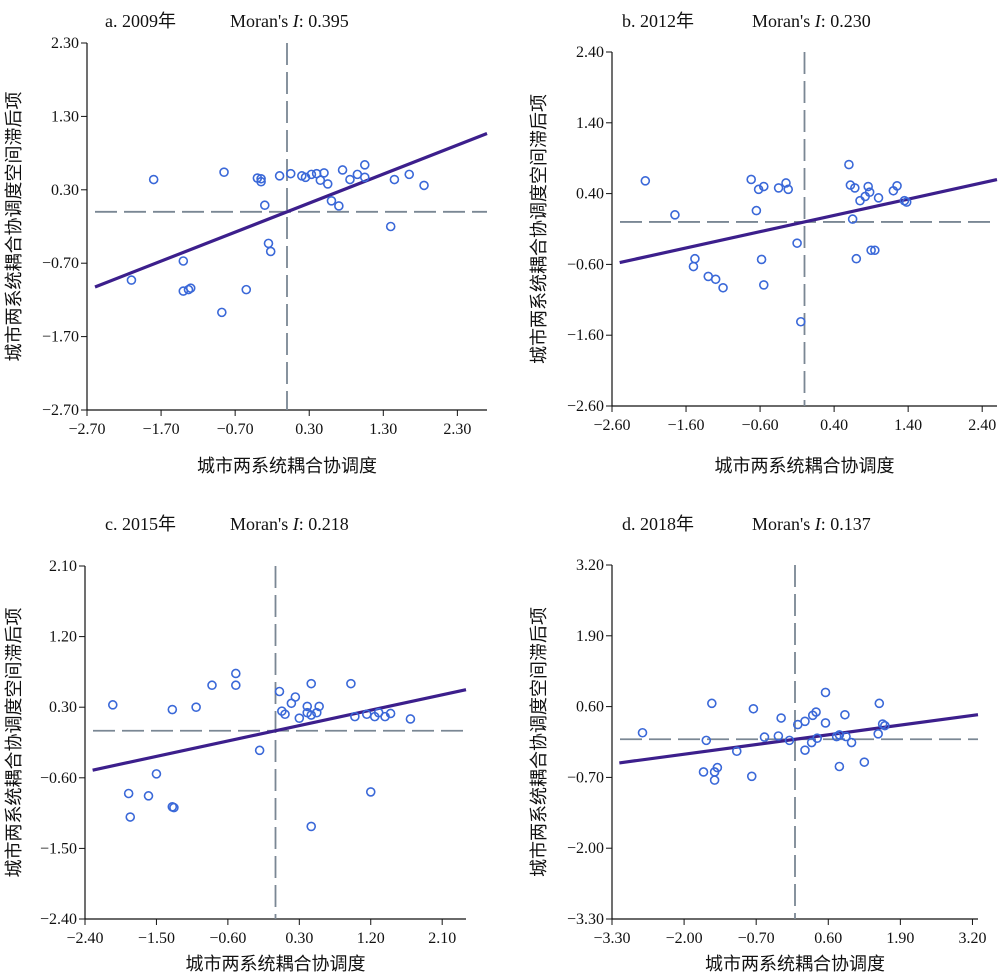 This screenshot has height=980, width=1000. I want to click on morans-i-label: Moran's I: 0.218, so click(289, 524).